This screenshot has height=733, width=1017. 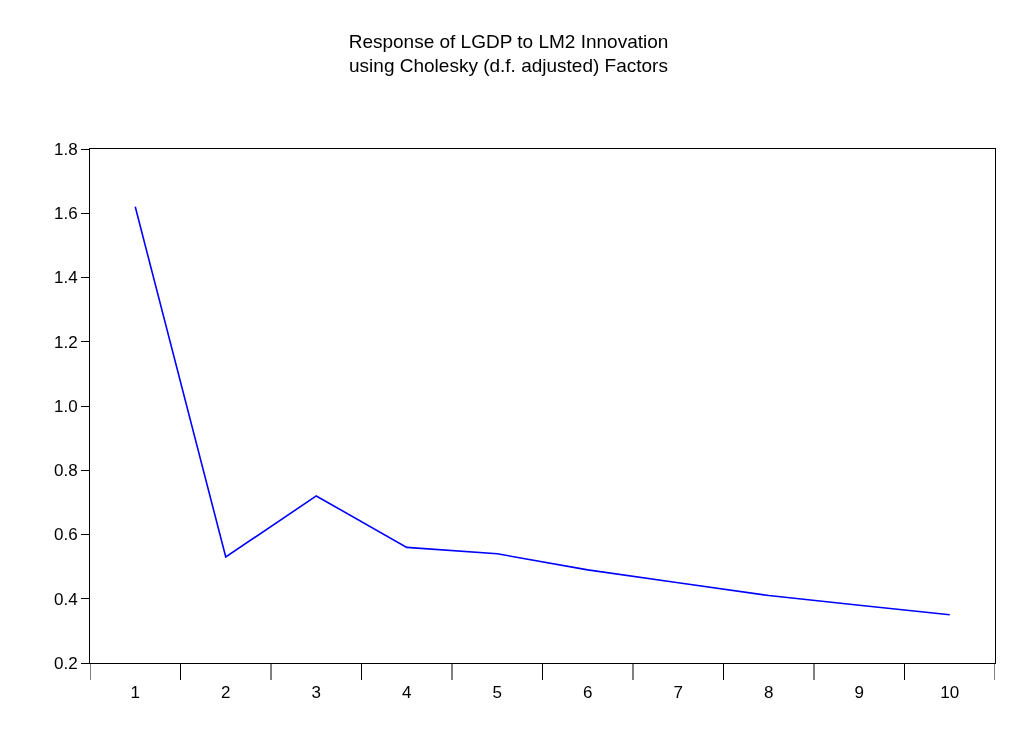 What do you see at coordinates (769, 693) in the screenshot?
I see `x-tick-label: 8` at bounding box center [769, 693].